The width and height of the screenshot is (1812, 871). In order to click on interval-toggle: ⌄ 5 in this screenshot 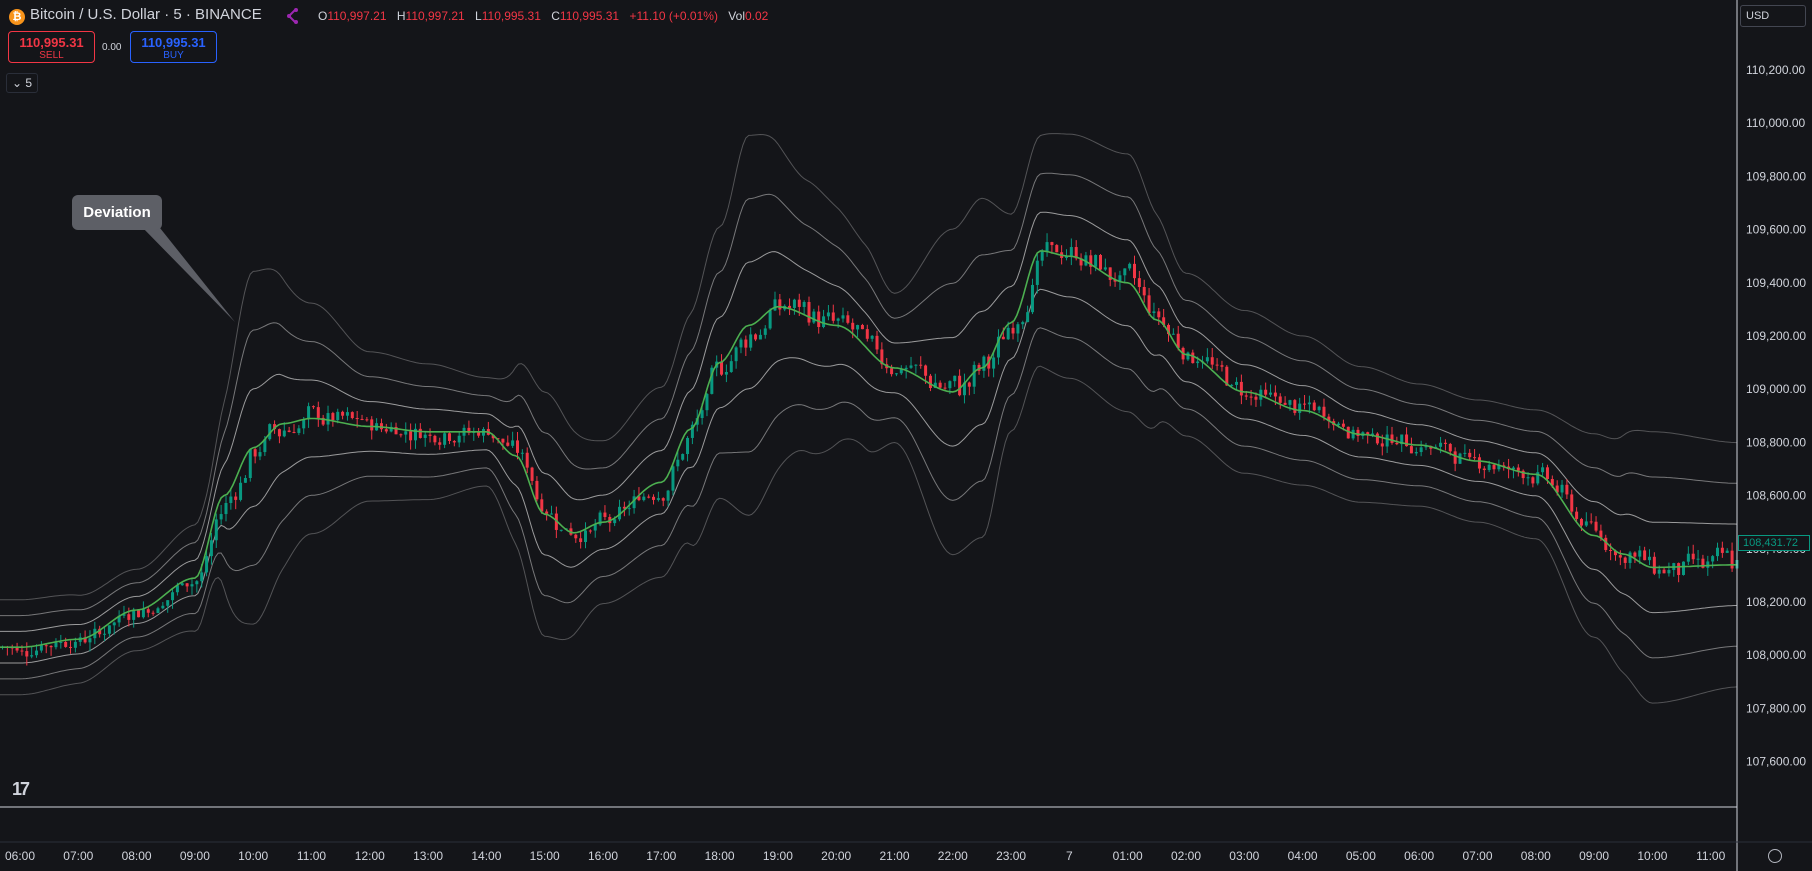, I will do `click(22, 83)`.